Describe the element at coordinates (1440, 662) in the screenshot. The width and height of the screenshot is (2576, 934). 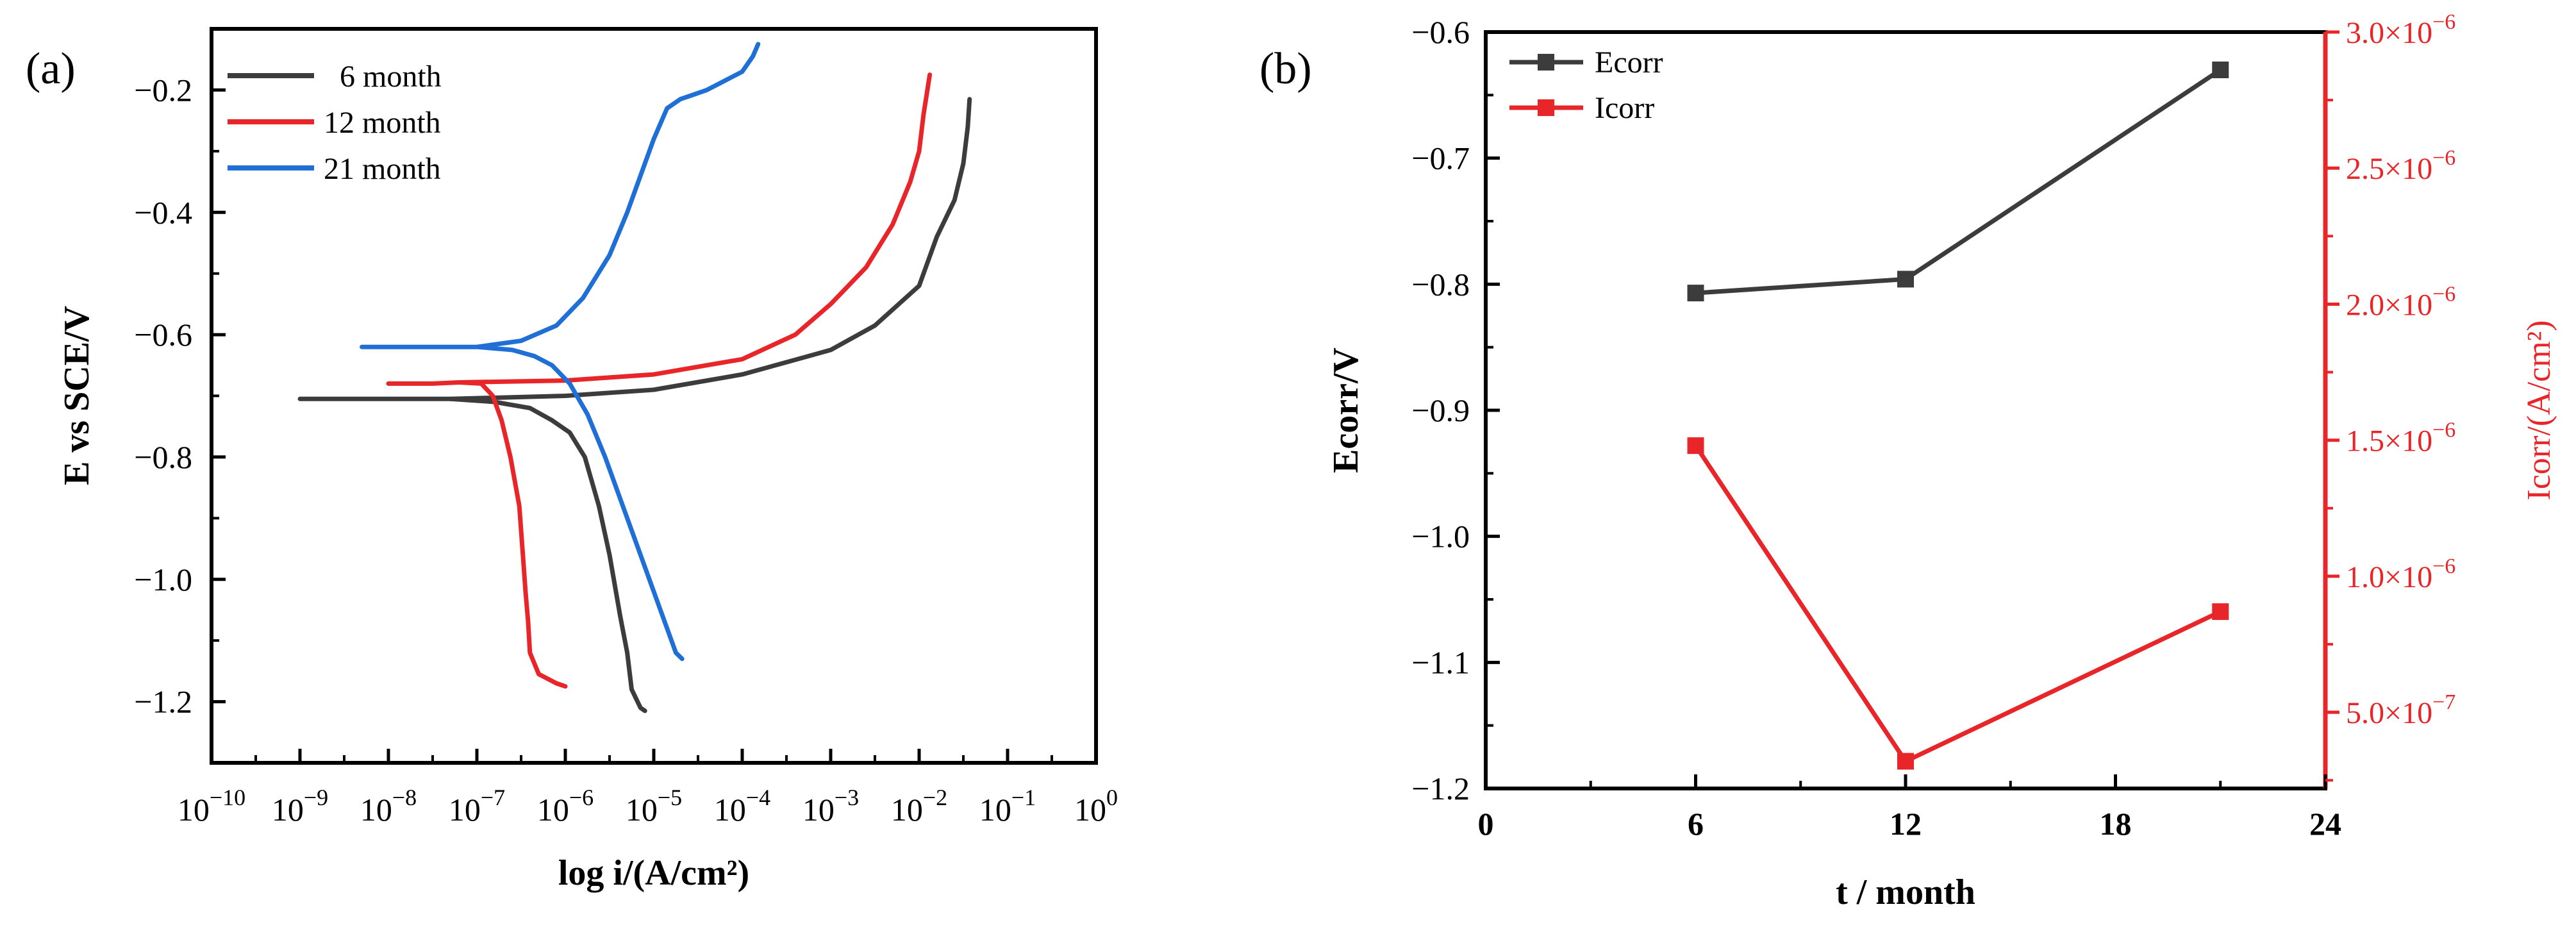
I see `y-left-tick-label: −1.1` at that location.